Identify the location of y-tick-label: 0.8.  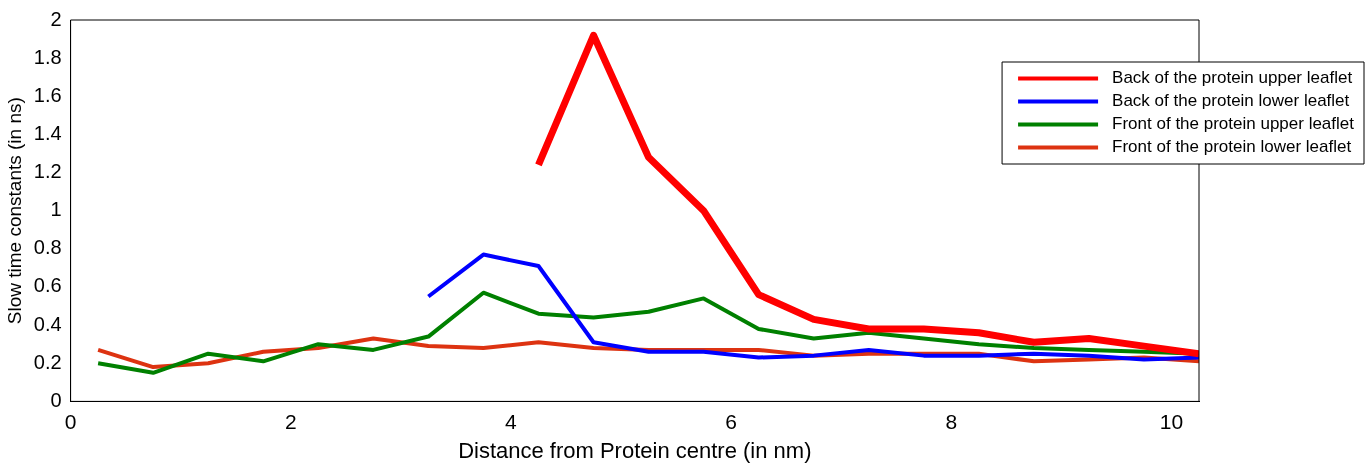
(47, 247).